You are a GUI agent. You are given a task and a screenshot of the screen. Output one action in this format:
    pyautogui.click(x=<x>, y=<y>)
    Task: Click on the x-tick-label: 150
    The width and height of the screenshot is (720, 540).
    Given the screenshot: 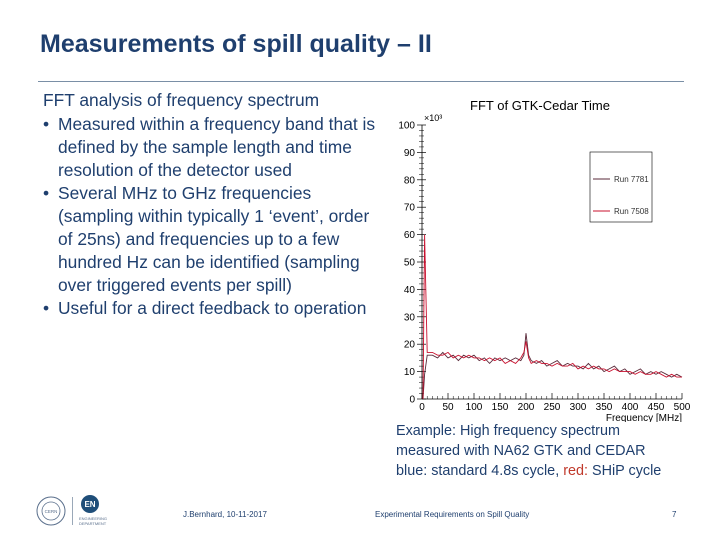 What is the action you would take?
    pyautogui.click(x=500, y=407)
    